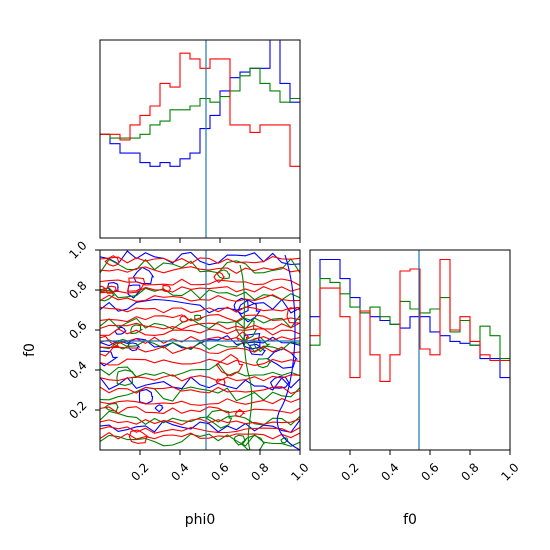  Describe the element at coordinates (77, 329) in the screenshot. I see `y-tick-label: 0.6` at that location.